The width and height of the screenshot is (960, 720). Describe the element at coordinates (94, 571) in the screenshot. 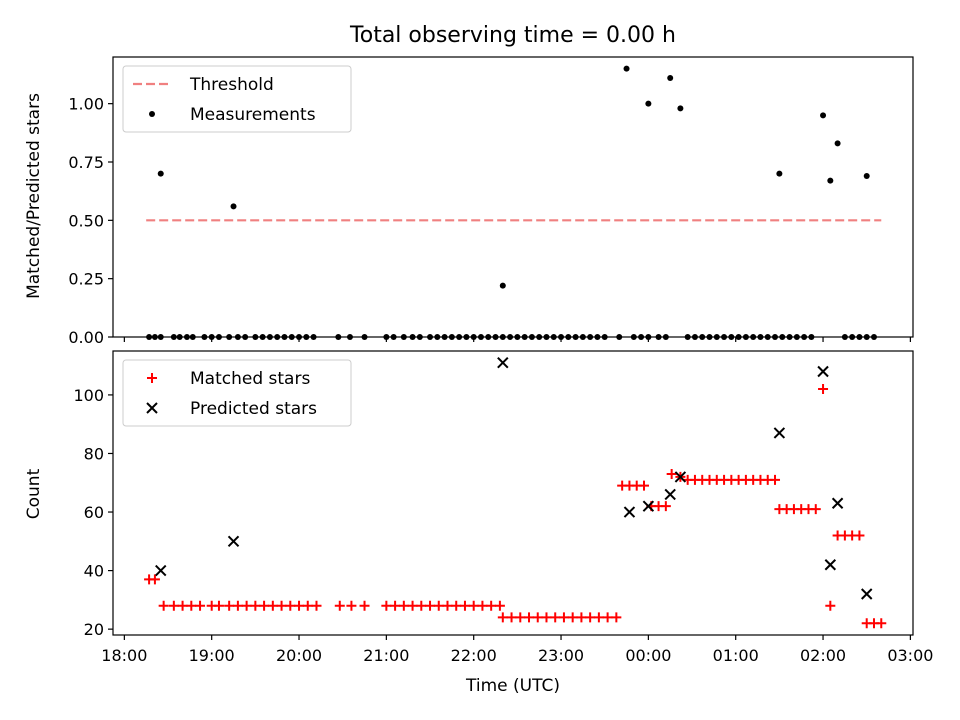

I see `bottom-y-tick-label: 40` at that location.